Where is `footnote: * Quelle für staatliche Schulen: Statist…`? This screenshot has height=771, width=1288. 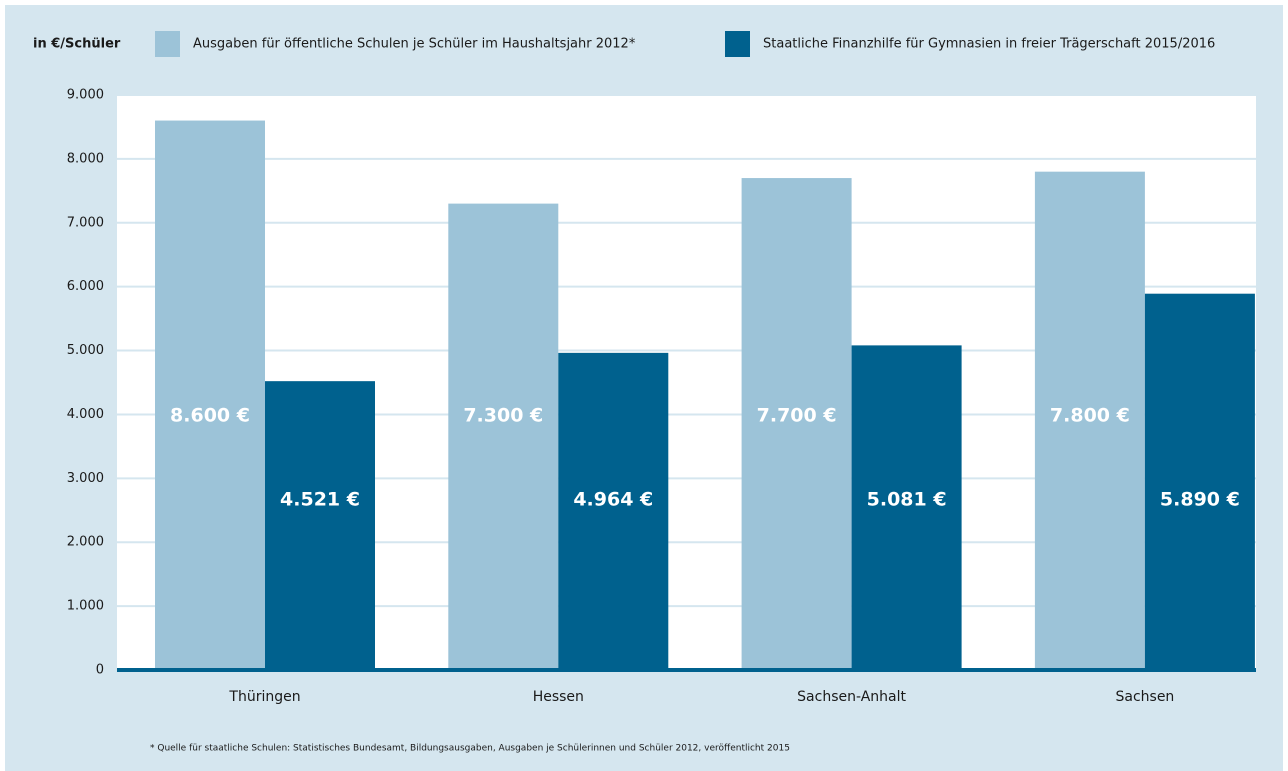 footnote: * Quelle für staatliche Schulen: Statist… is located at coordinates (470, 749).